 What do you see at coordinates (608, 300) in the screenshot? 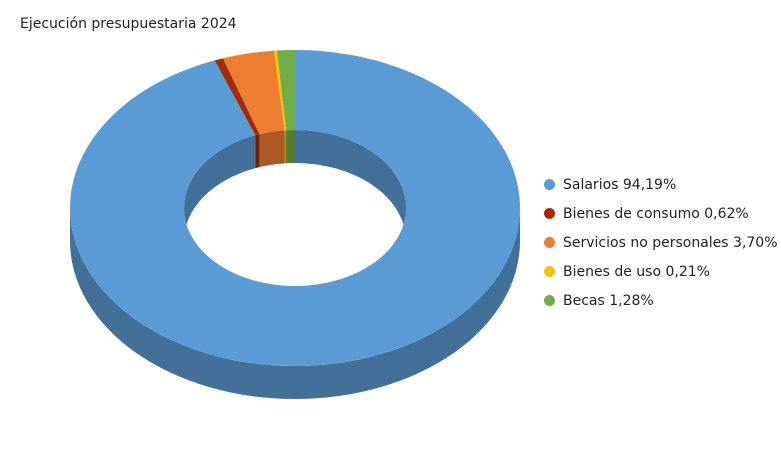
I see `legend-label: Becas 1,28%` at bounding box center [608, 300].